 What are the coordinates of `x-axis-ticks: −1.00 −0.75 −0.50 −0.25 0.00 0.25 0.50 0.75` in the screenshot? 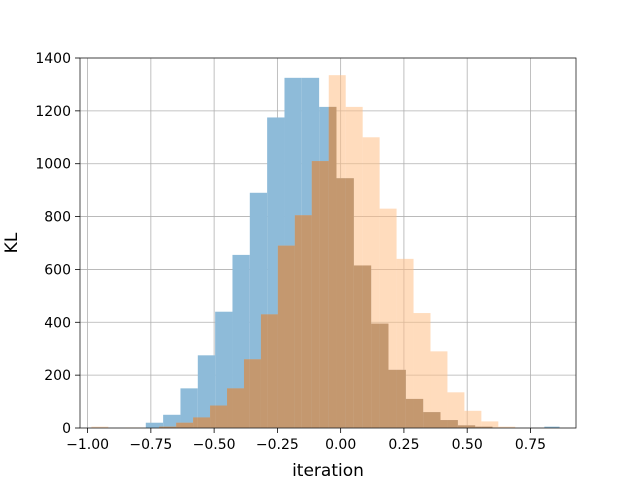 It's located at (306, 440).